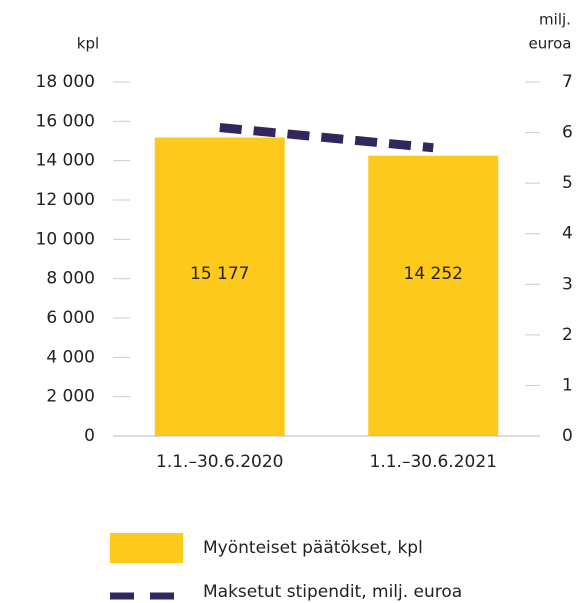 The image size is (581, 603). Describe the element at coordinates (567, 133) in the screenshot. I see `y2-tick-label: 6` at that location.